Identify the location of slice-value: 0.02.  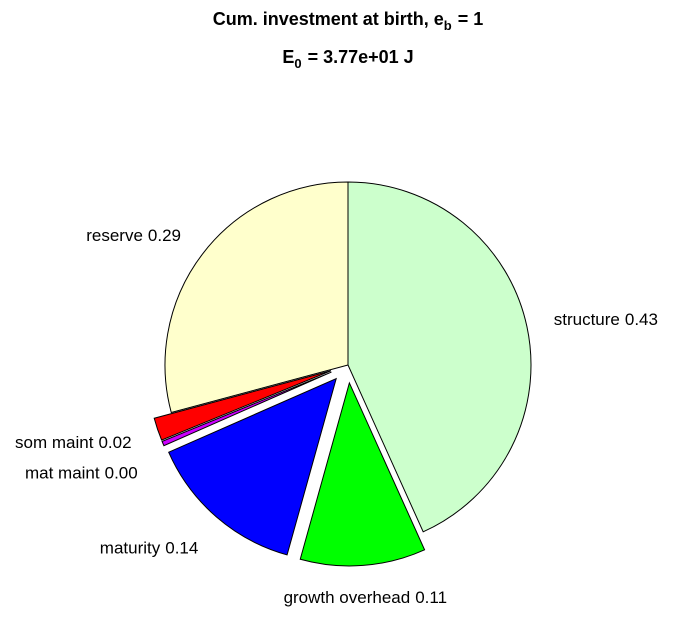
(114, 443).